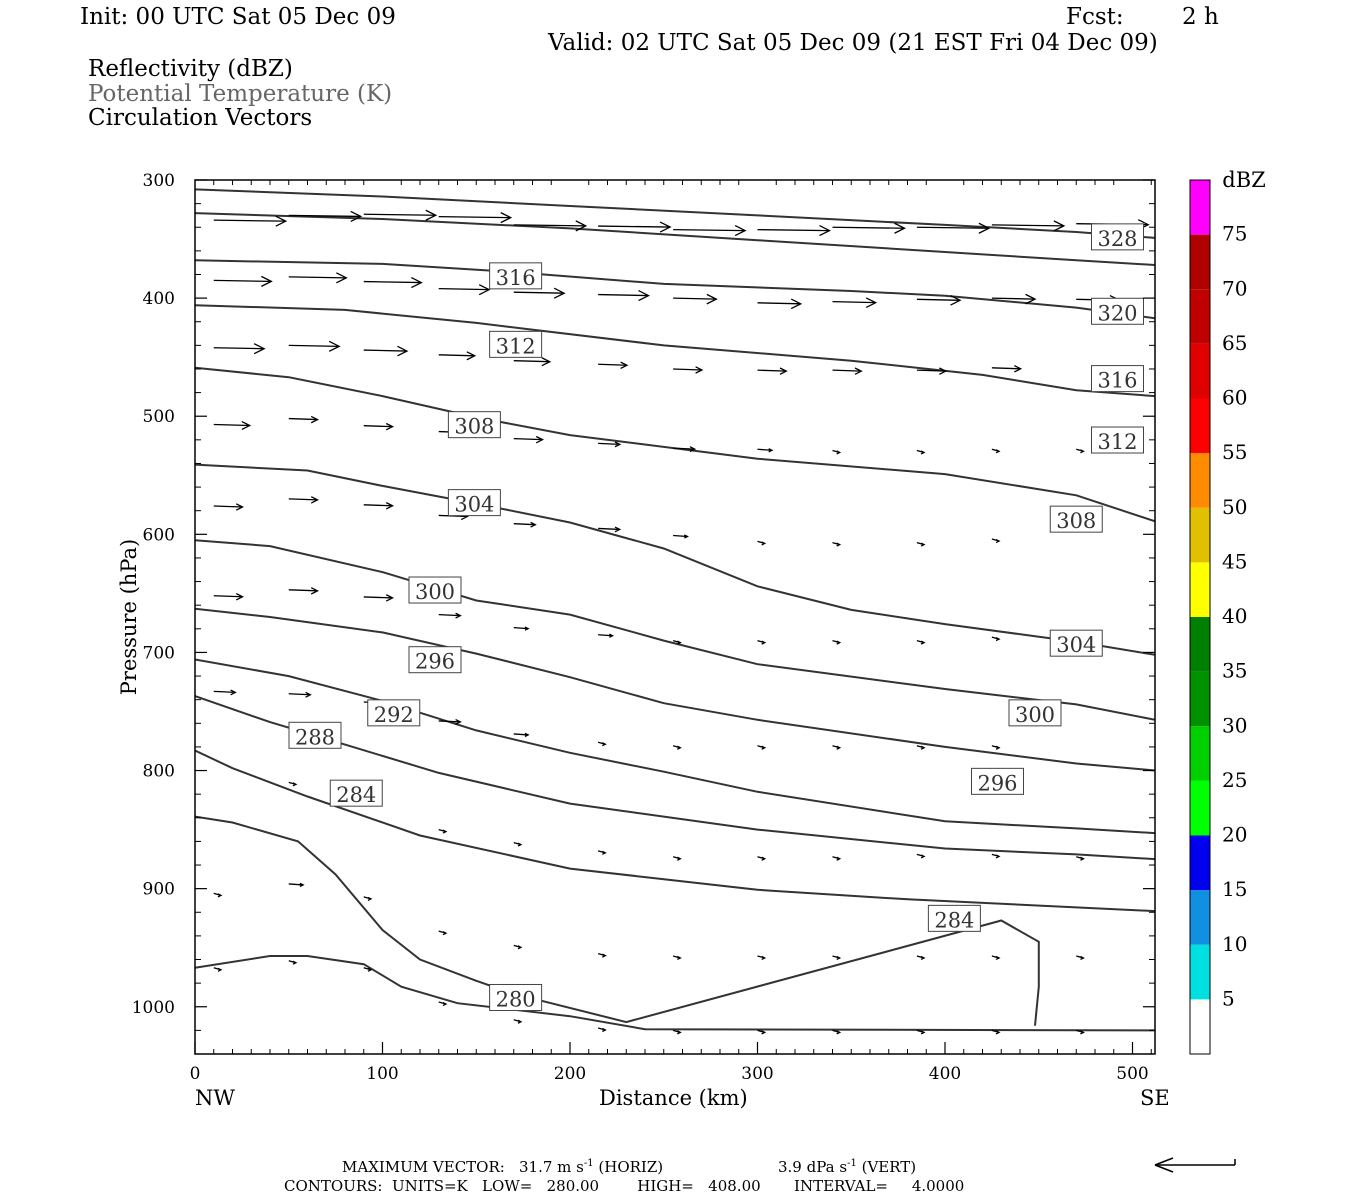  What do you see at coordinates (1234, 507) in the screenshot?
I see `colorbar-label: 50` at bounding box center [1234, 507].